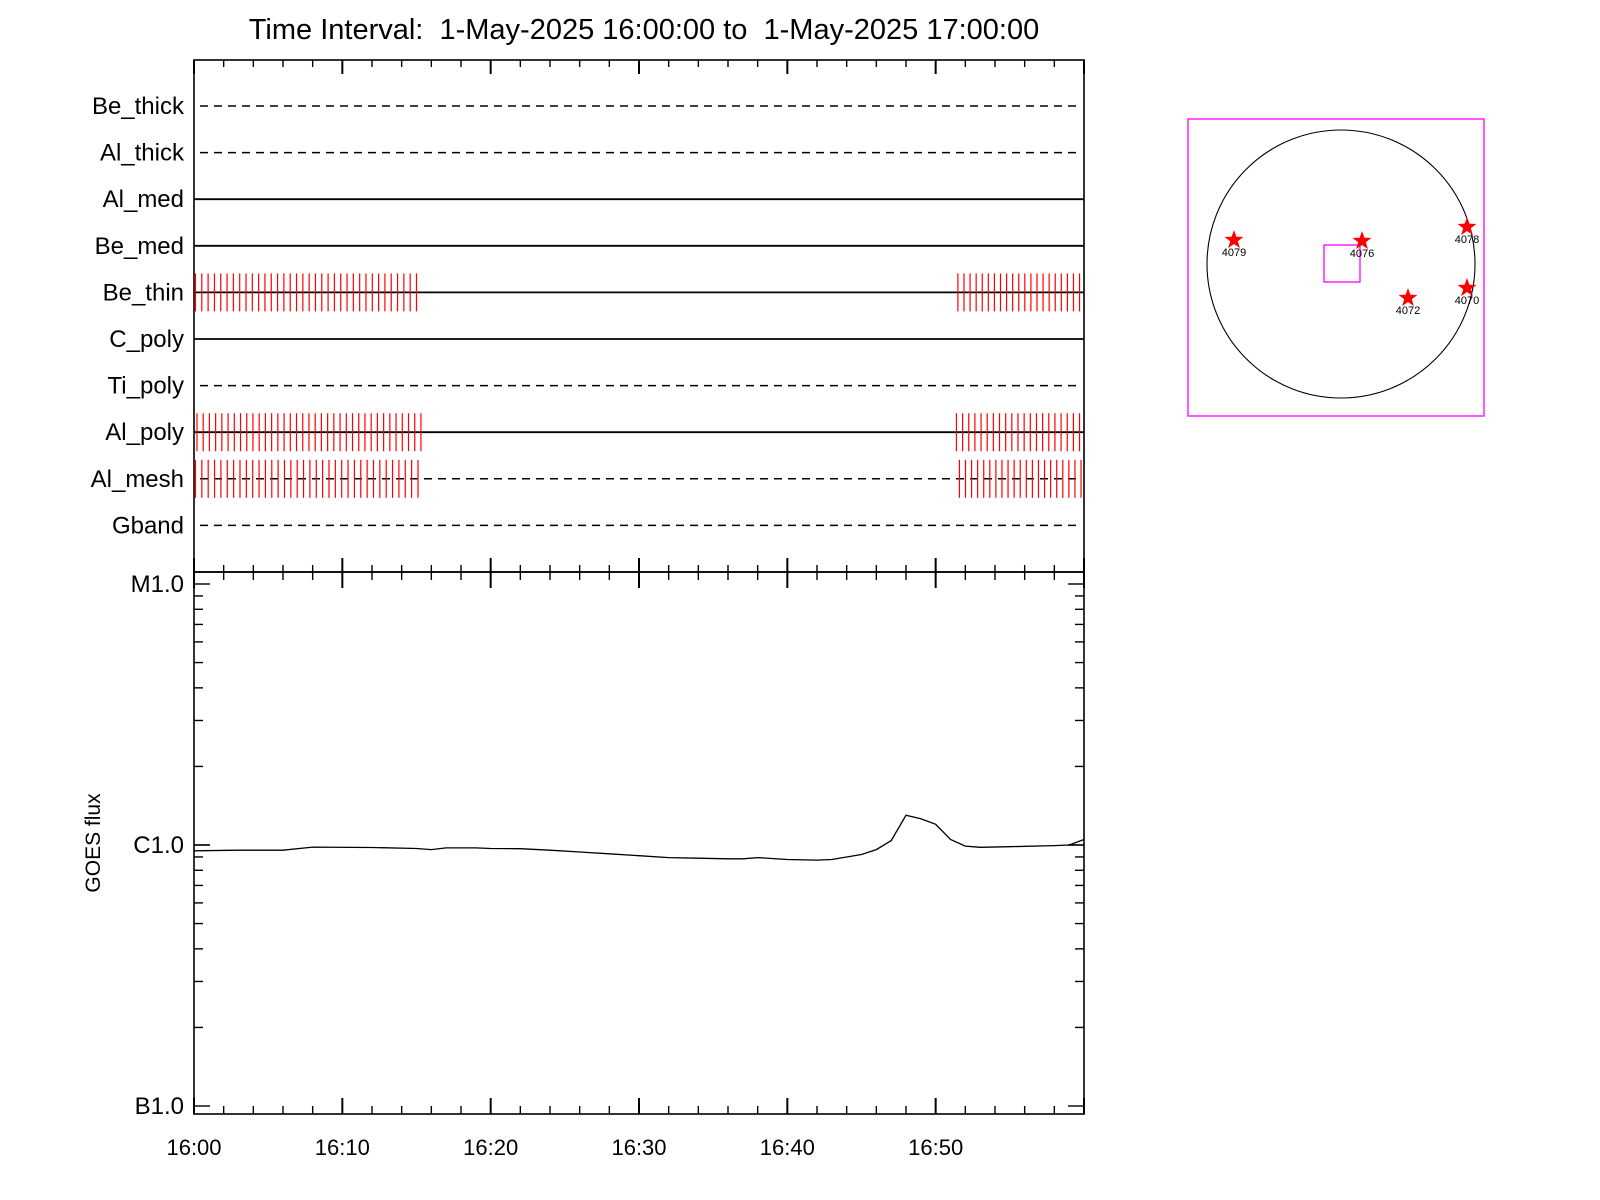 This screenshot has width=1600, height=1200. I want to click on filter-label-be_med: Be_med, so click(139, 246).